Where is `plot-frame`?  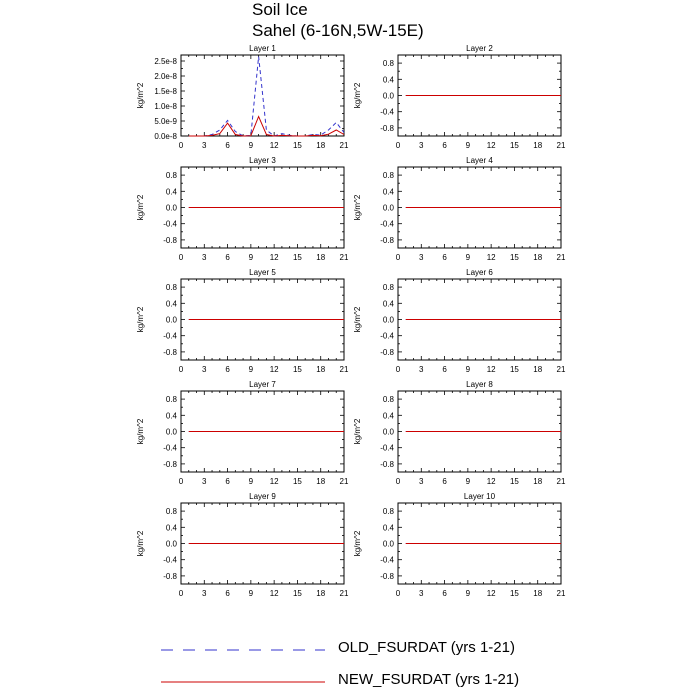
plot-frame is located at coordinates (262, 95).